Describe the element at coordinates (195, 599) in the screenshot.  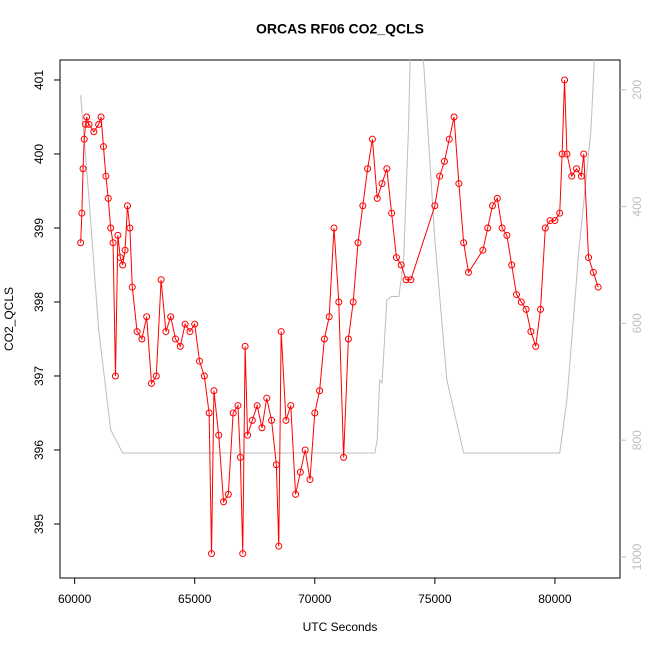
I see `x-tick-label: 65000` at that location.